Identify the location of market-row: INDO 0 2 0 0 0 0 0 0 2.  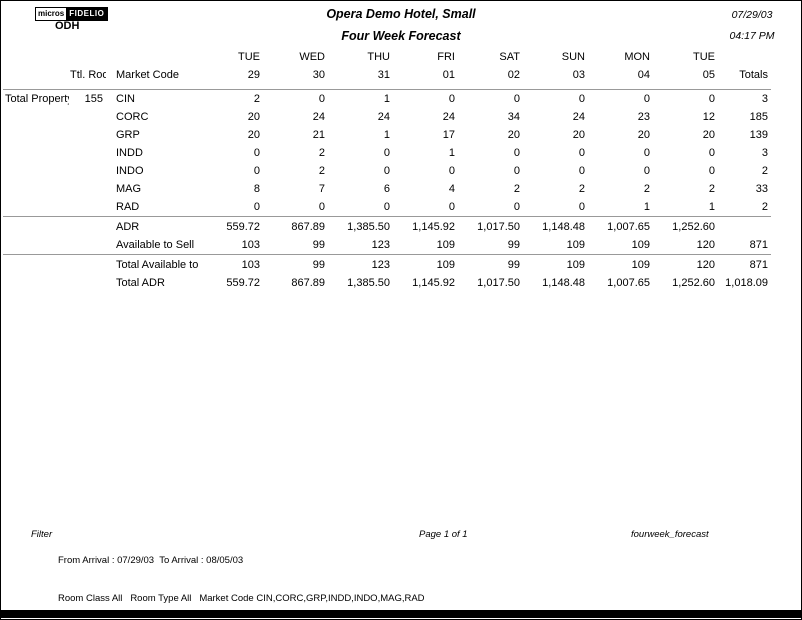
(387, 171).